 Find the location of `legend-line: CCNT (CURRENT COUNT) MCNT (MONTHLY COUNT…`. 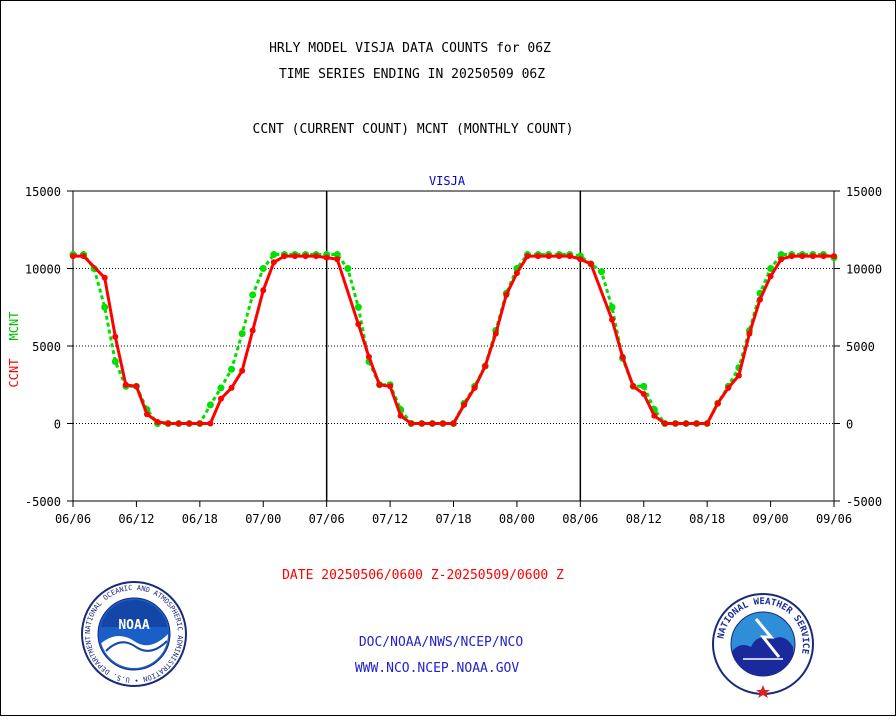

legend-line: CCNT (CURRENT COUNT) MCNT (MONTHLY COUNT… is located at coordinates (413, 129).